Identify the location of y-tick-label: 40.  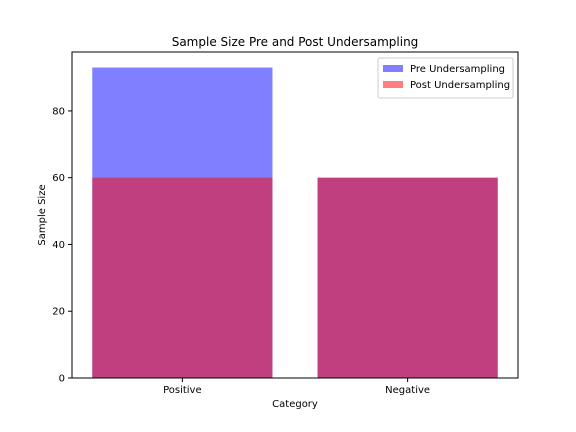
(58, 245).